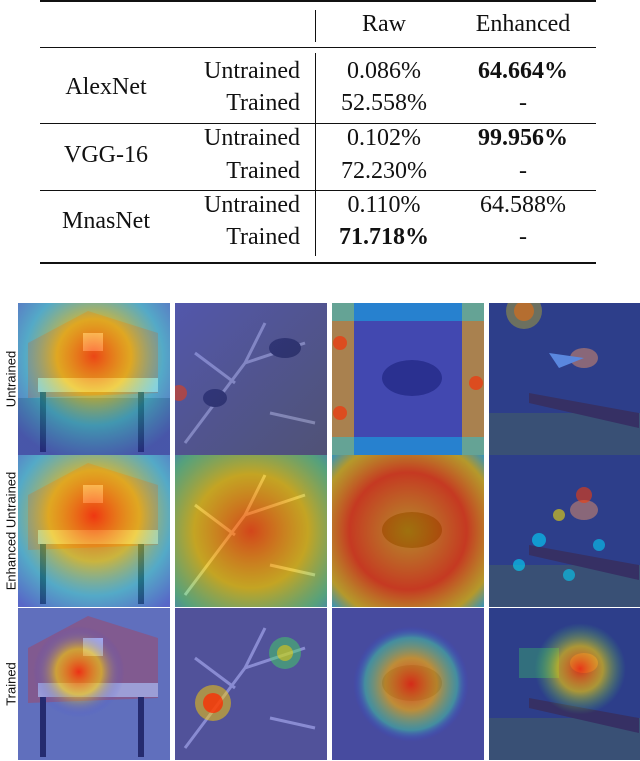  What do you see at coordinates (318, 263) in the screenshot?
I see `table-bottom-rule` at bounding box center [318, 263].